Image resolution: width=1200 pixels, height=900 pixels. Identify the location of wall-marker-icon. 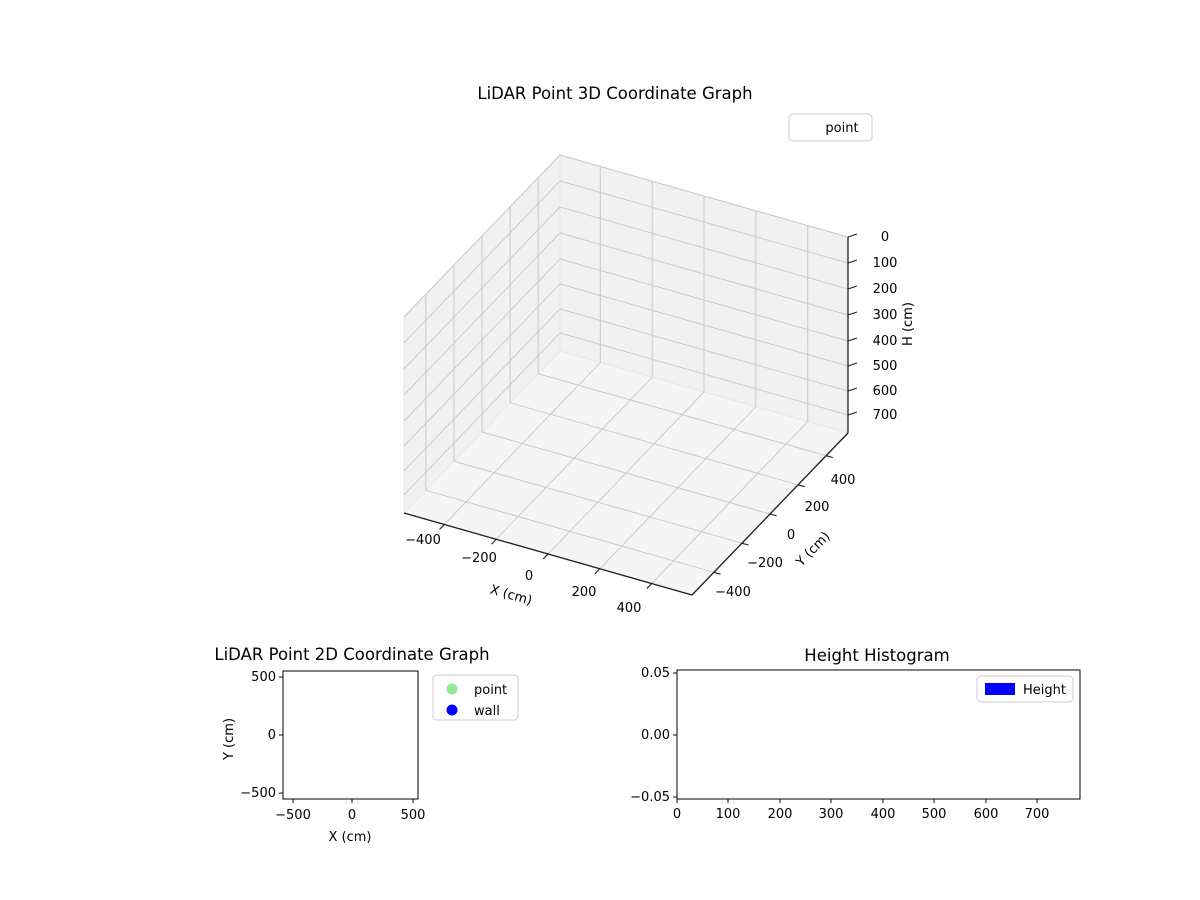
(452, 710).